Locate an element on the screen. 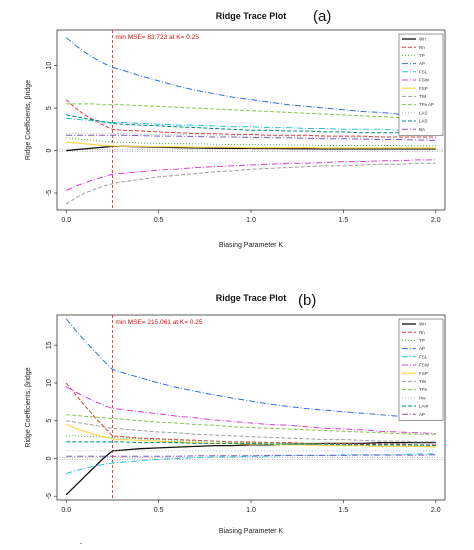 The width and height of the screenshot is (474, 550). series-line-las is located at coordinates (251, 124).